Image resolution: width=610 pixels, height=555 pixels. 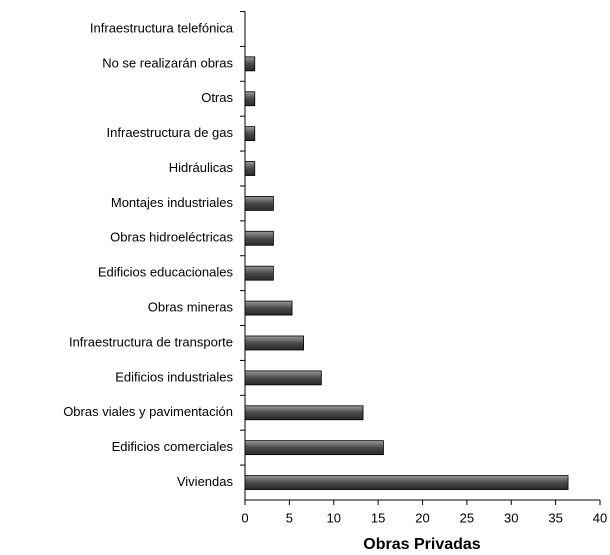 What do you see at coordinates (171, 237) in the screenshot?
I see `y-tick-label: Obras hidroeléctricas` at bounding box center [171, 237].